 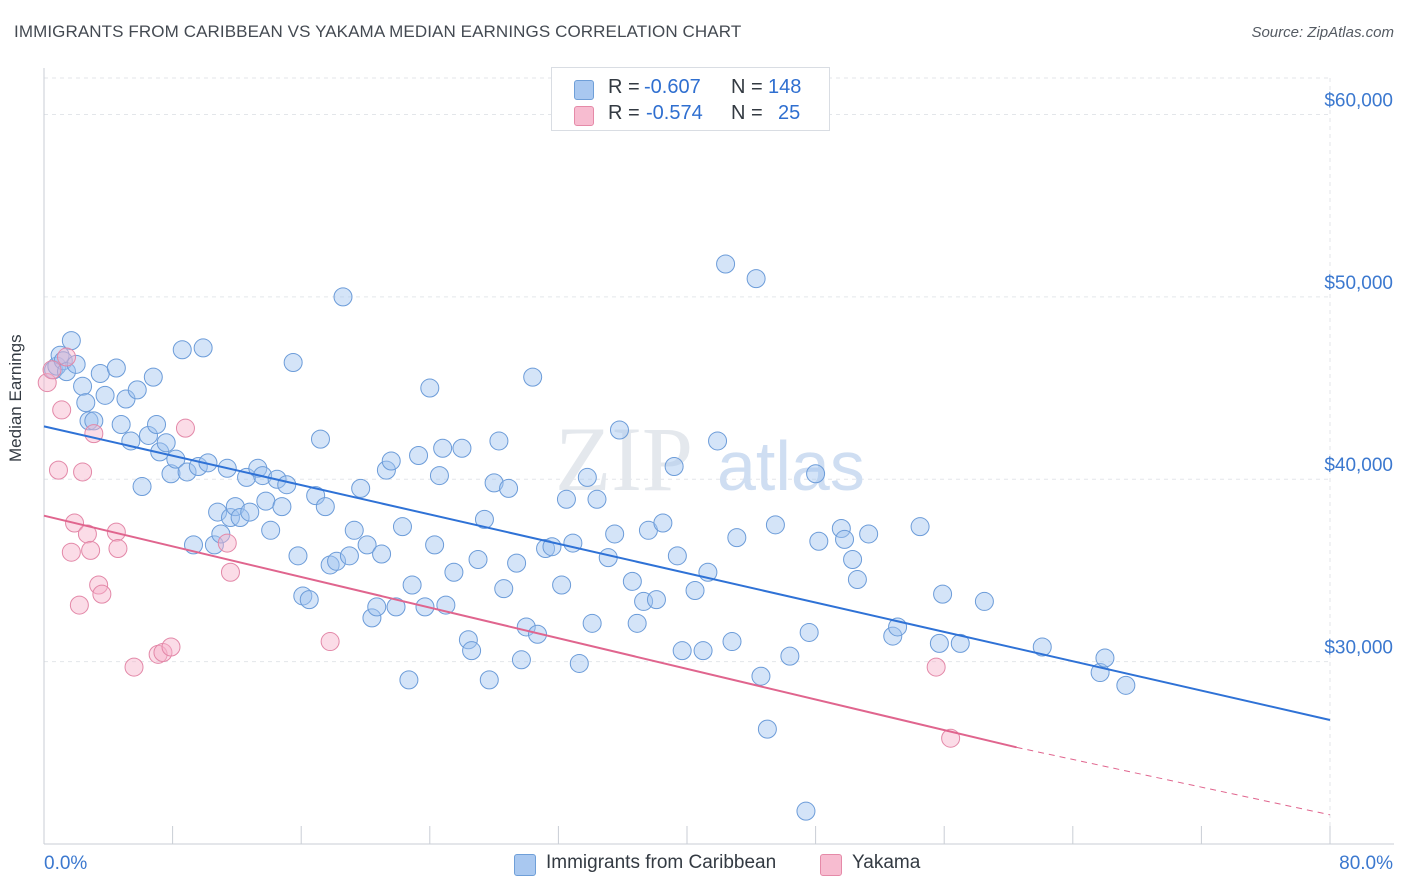 What do you see at coordinates (661, 862) in the screenshot?
I see `legend-label-caribbean: Immigrants from Caribbean` at bounding box center [661, 862].